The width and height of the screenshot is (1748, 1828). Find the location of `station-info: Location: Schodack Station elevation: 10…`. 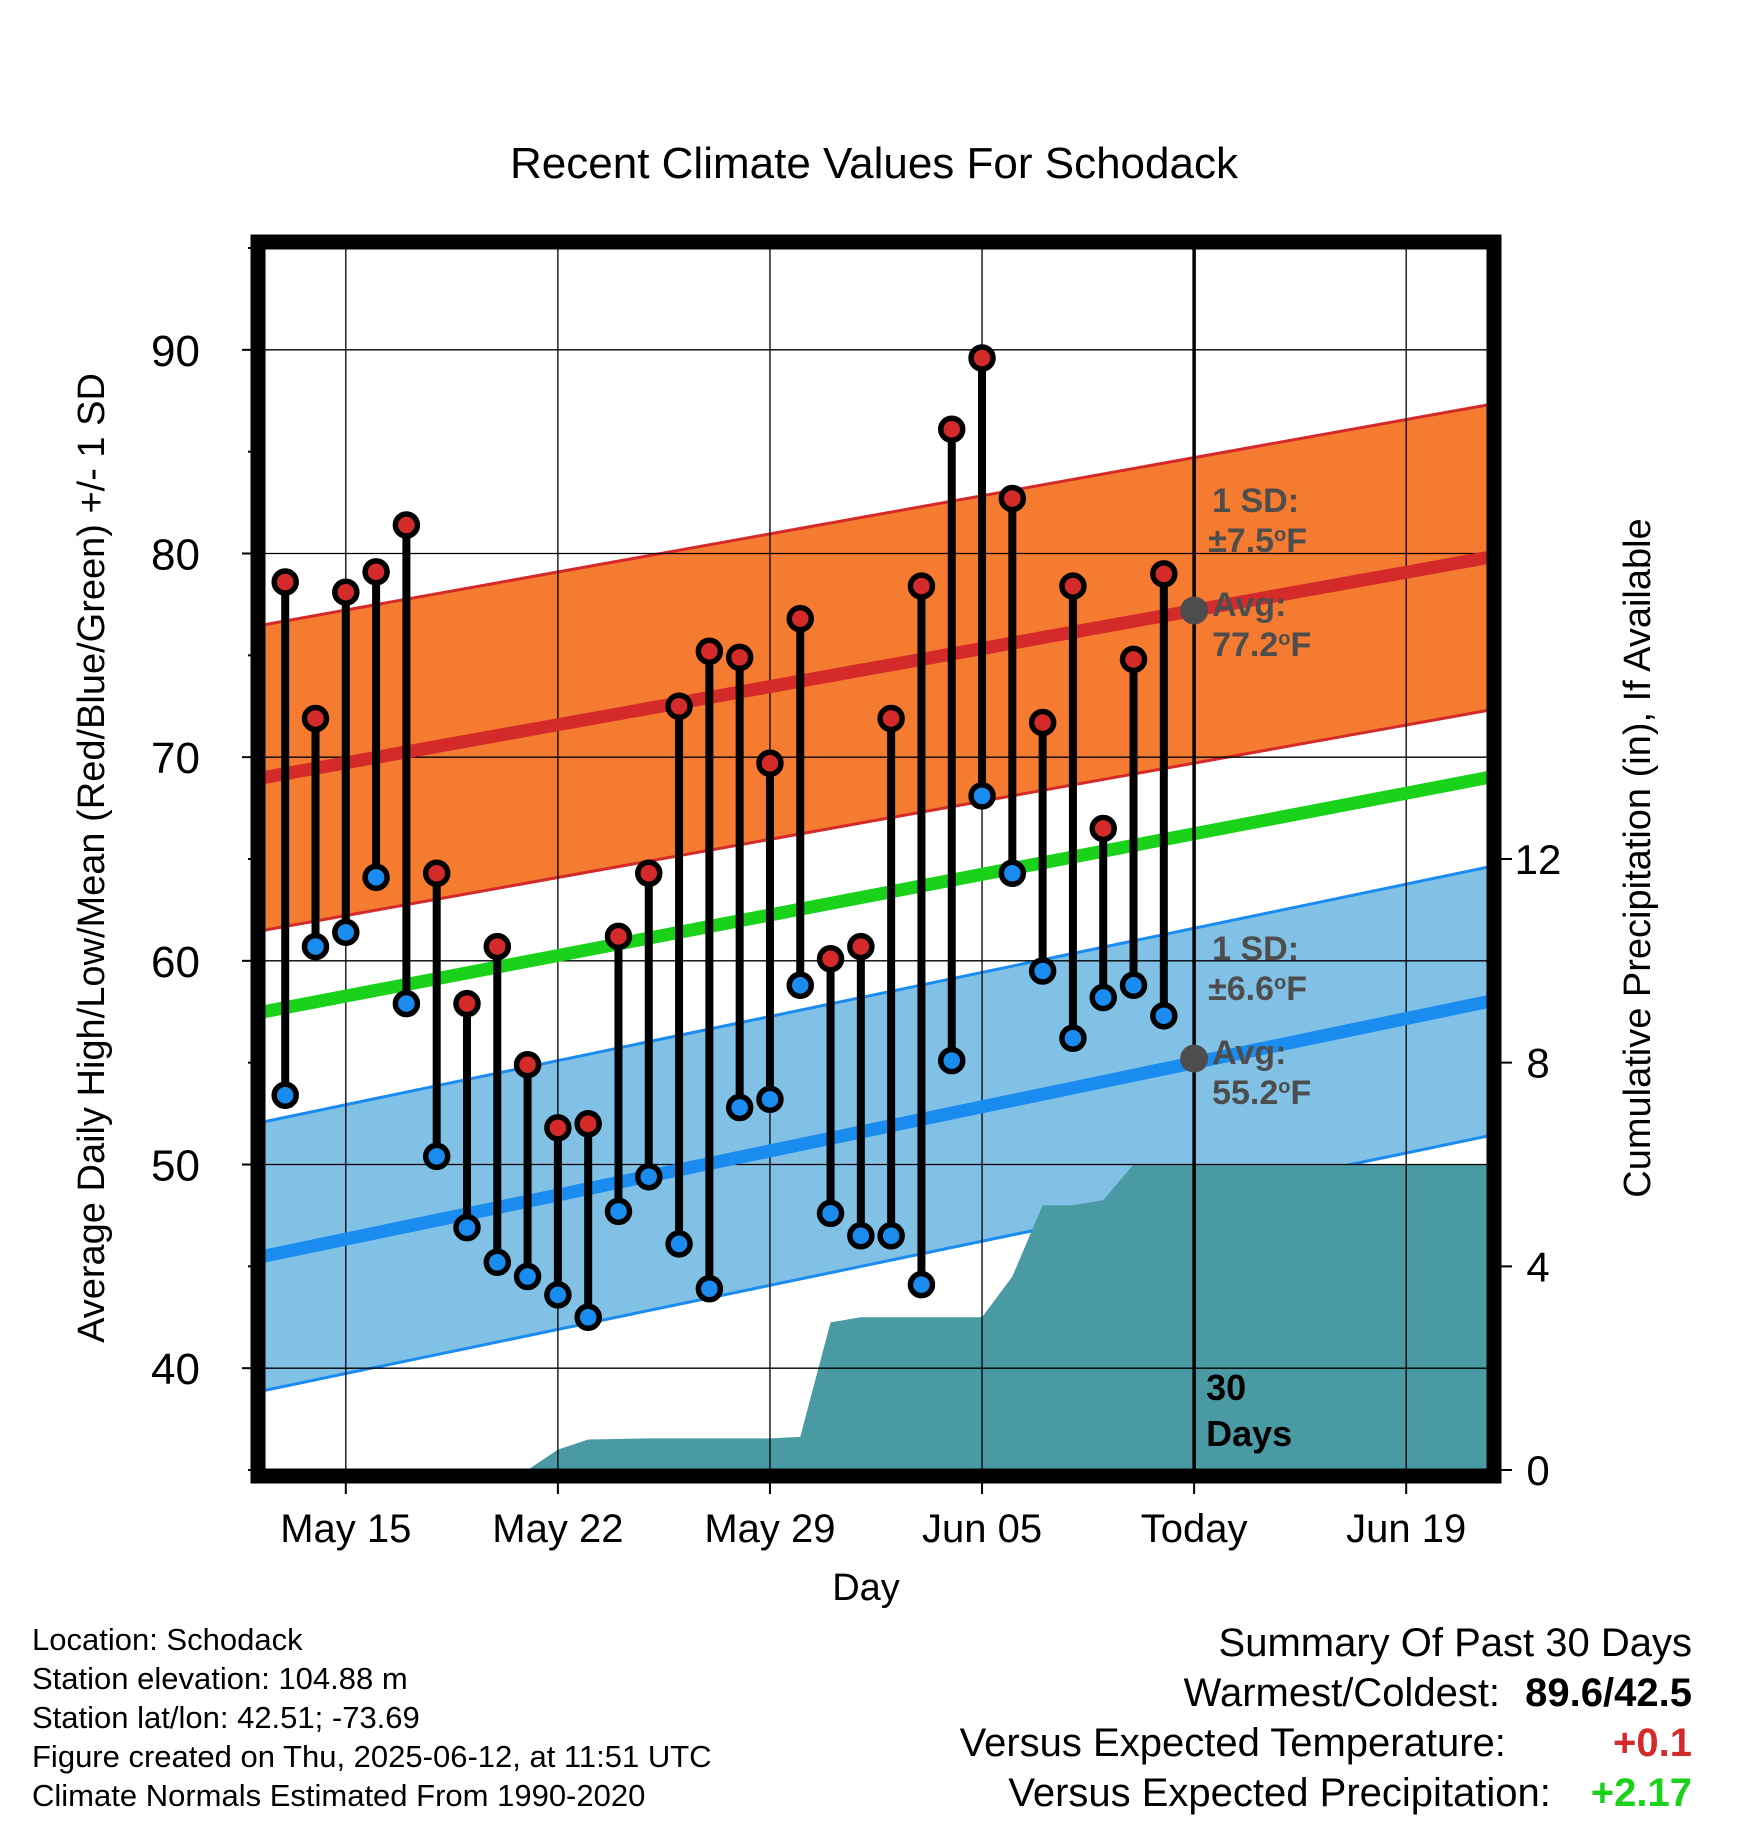

station-info: Location: Schodack Station elevation: 10… is located at coordinates (372, 1717).